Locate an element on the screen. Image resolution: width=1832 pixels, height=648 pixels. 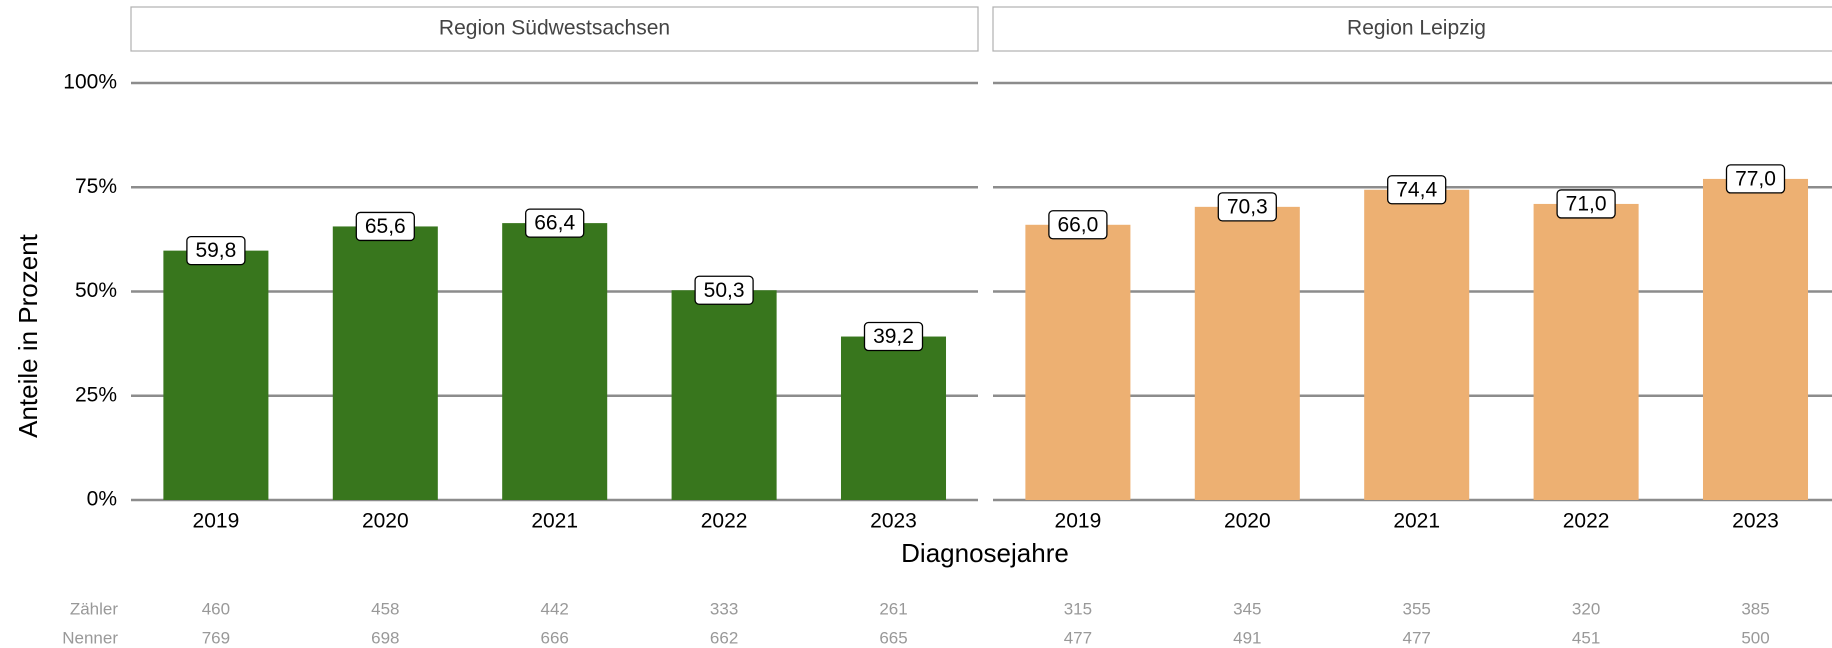
value-label: 50,3 is located at coordinates (724, 290).